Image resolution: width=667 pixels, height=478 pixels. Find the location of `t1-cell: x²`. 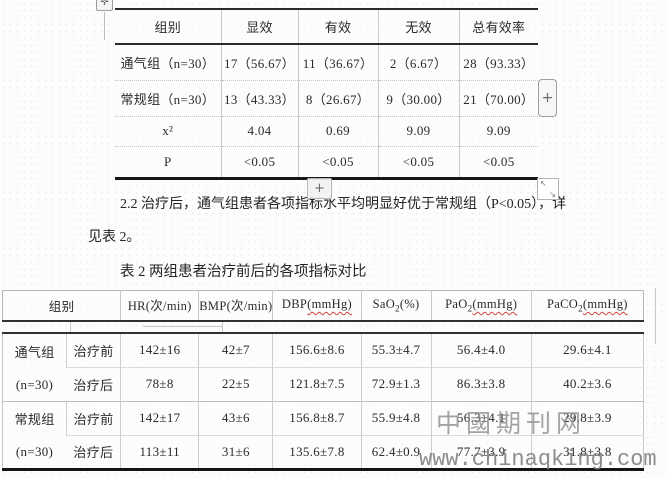

t1-cell: x² is located at coordinates (168, 130).